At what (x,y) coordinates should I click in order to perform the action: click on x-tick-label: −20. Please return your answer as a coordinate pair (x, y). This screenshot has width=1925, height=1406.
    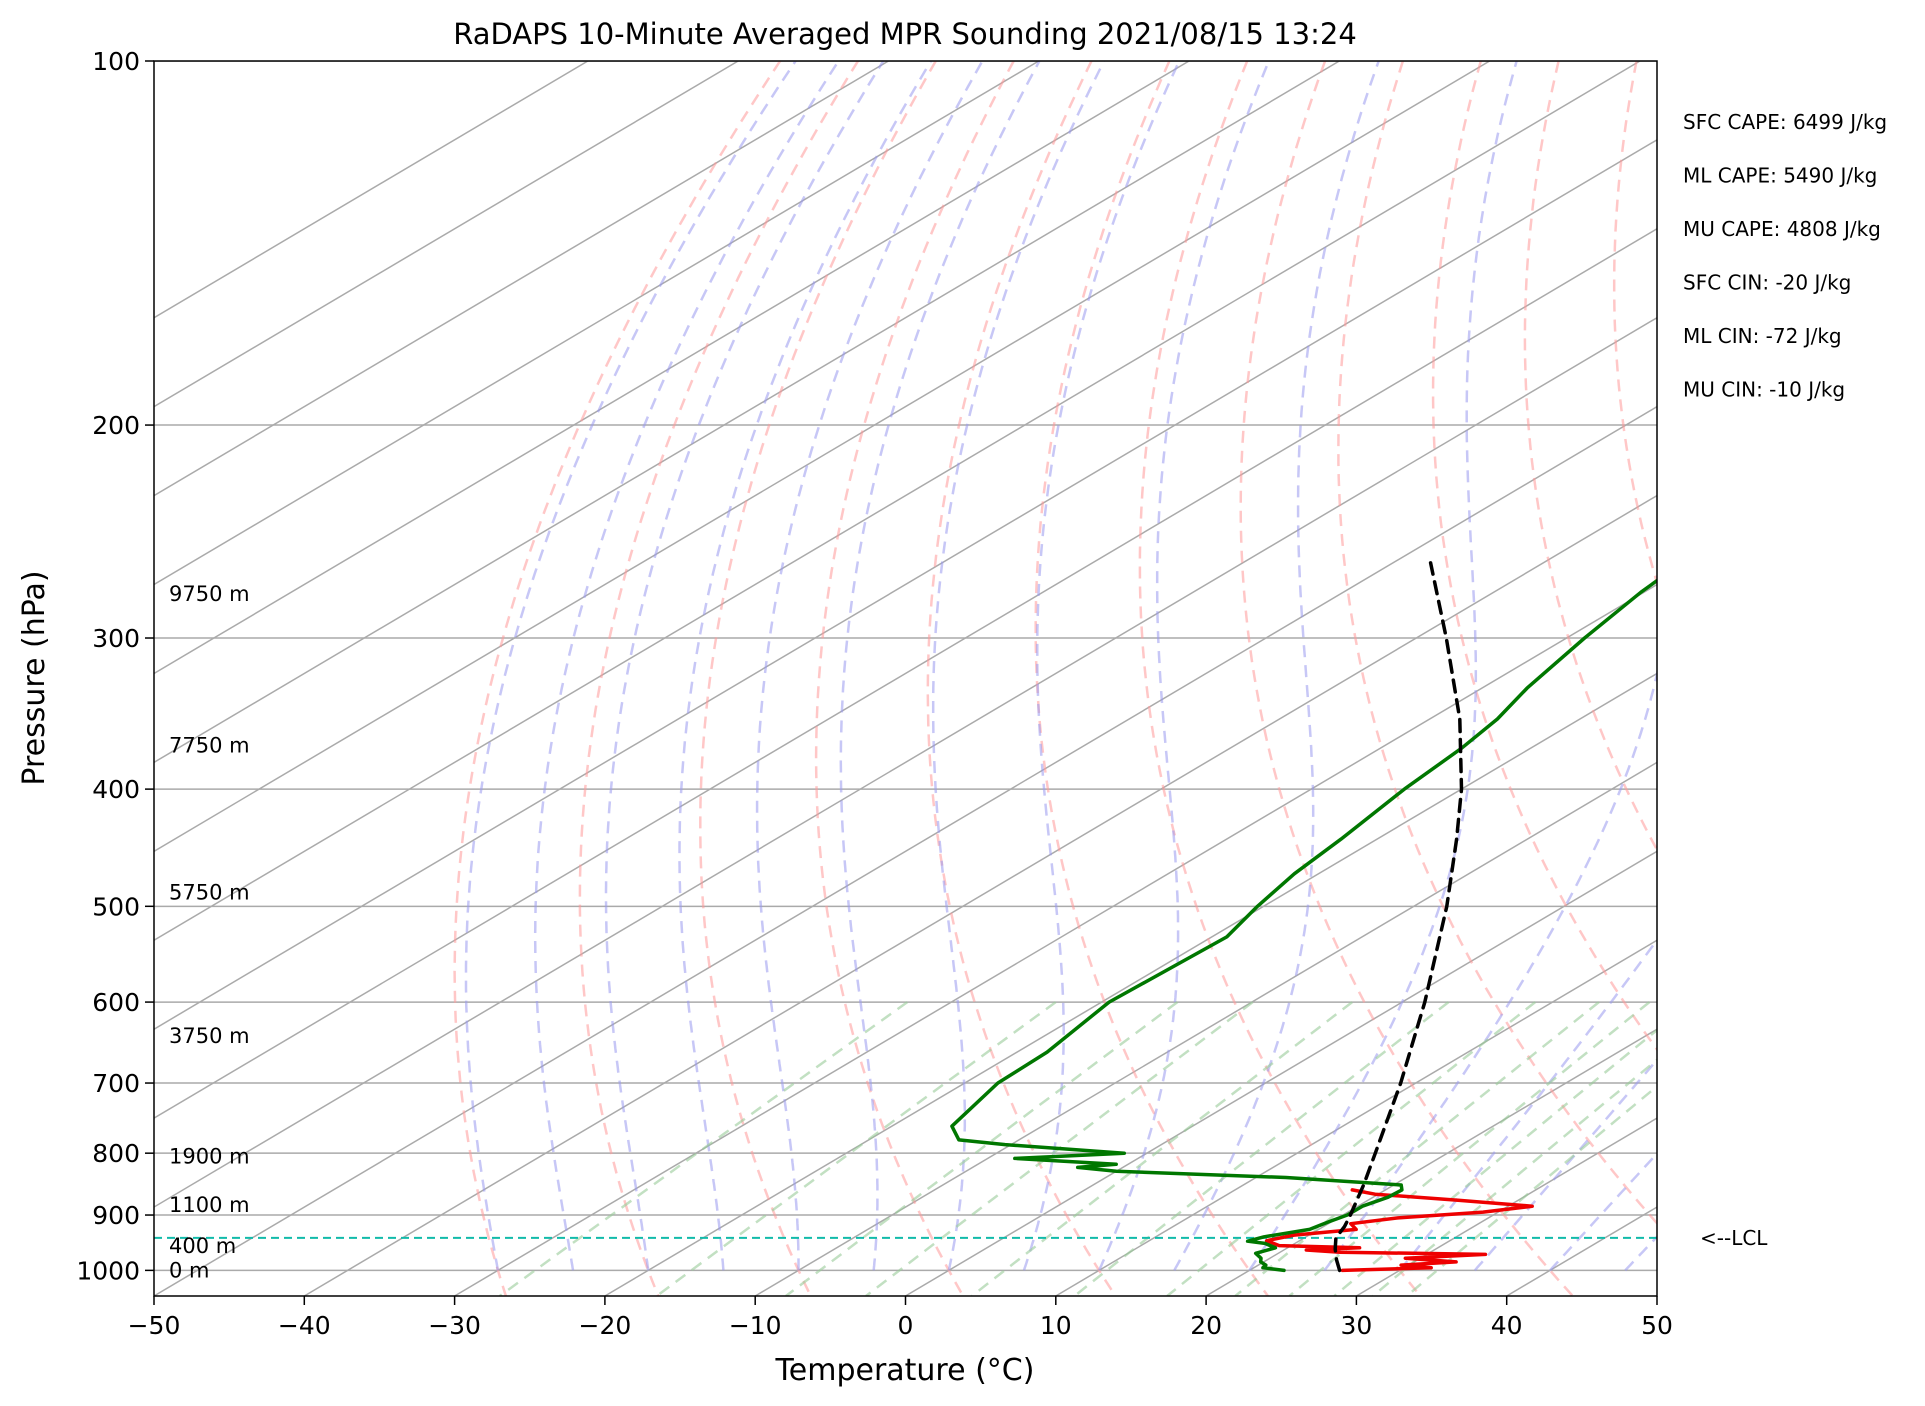
    Looking at the image, I should click on (605, 1325).